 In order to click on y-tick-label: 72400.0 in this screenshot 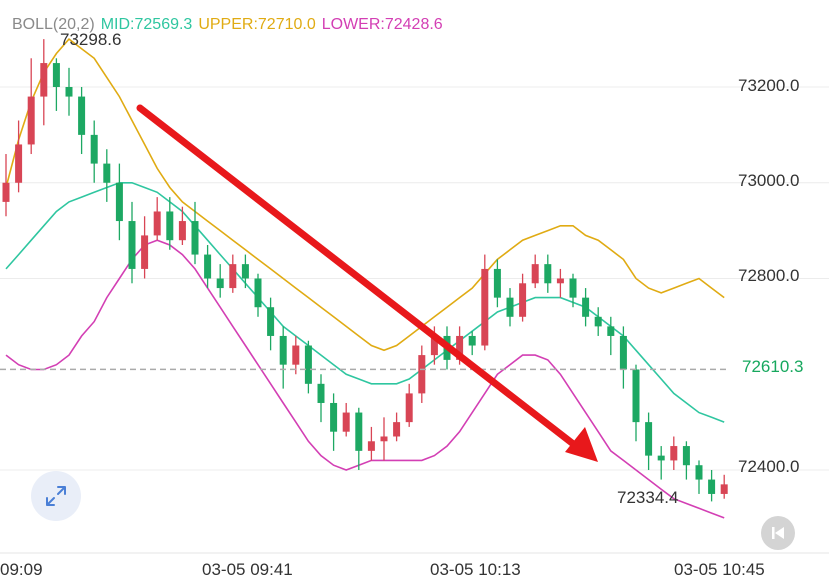, I will do `click(769, 466)`.